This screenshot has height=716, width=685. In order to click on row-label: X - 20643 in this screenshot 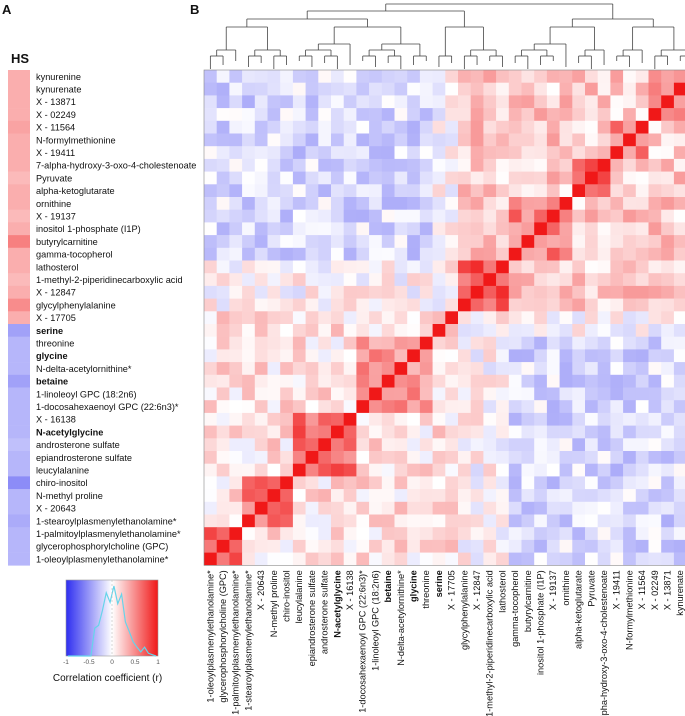, I will do `click(56, 509)`.